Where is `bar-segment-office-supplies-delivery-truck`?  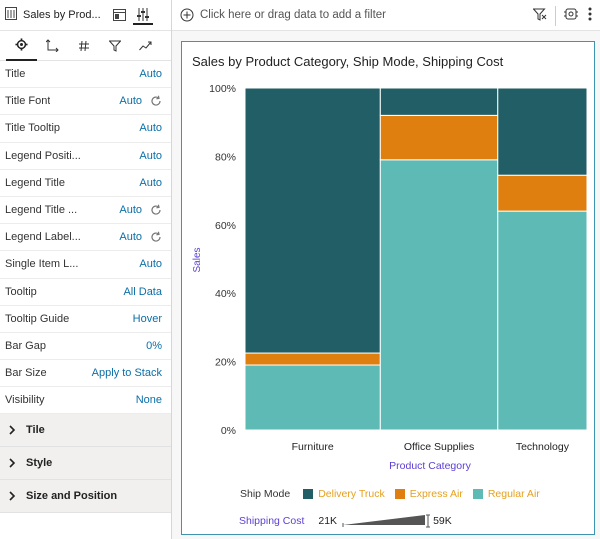
bar-segment-office-supplies-delivery-truck is located at coordinates (439, 101).